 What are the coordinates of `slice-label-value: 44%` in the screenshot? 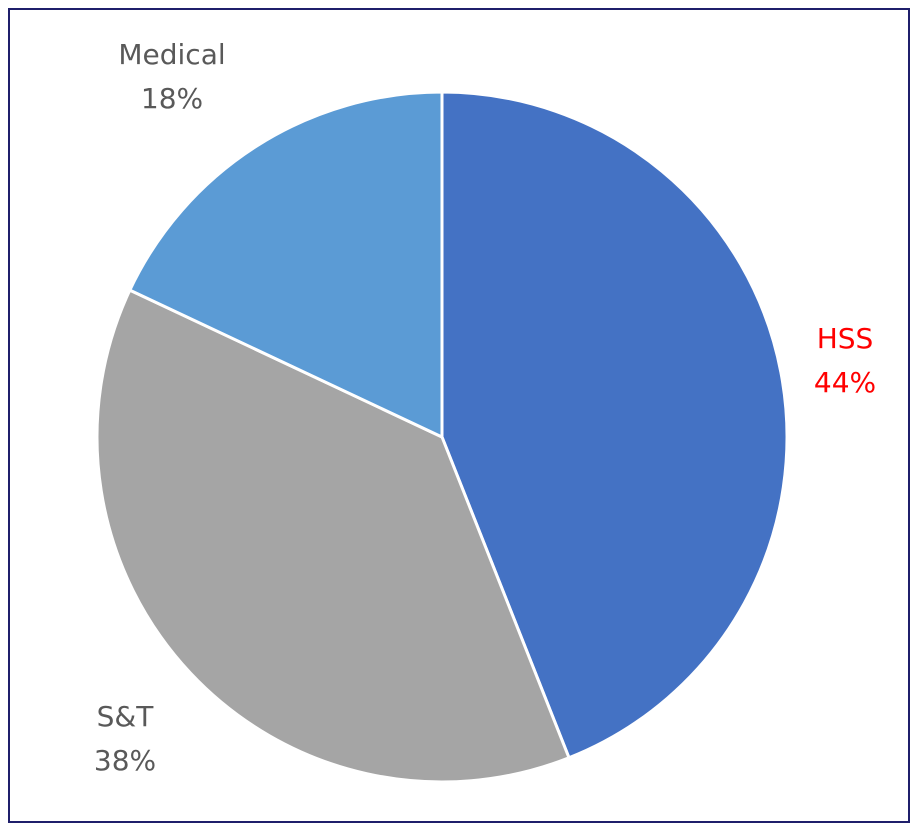 It's located at (845, 382).